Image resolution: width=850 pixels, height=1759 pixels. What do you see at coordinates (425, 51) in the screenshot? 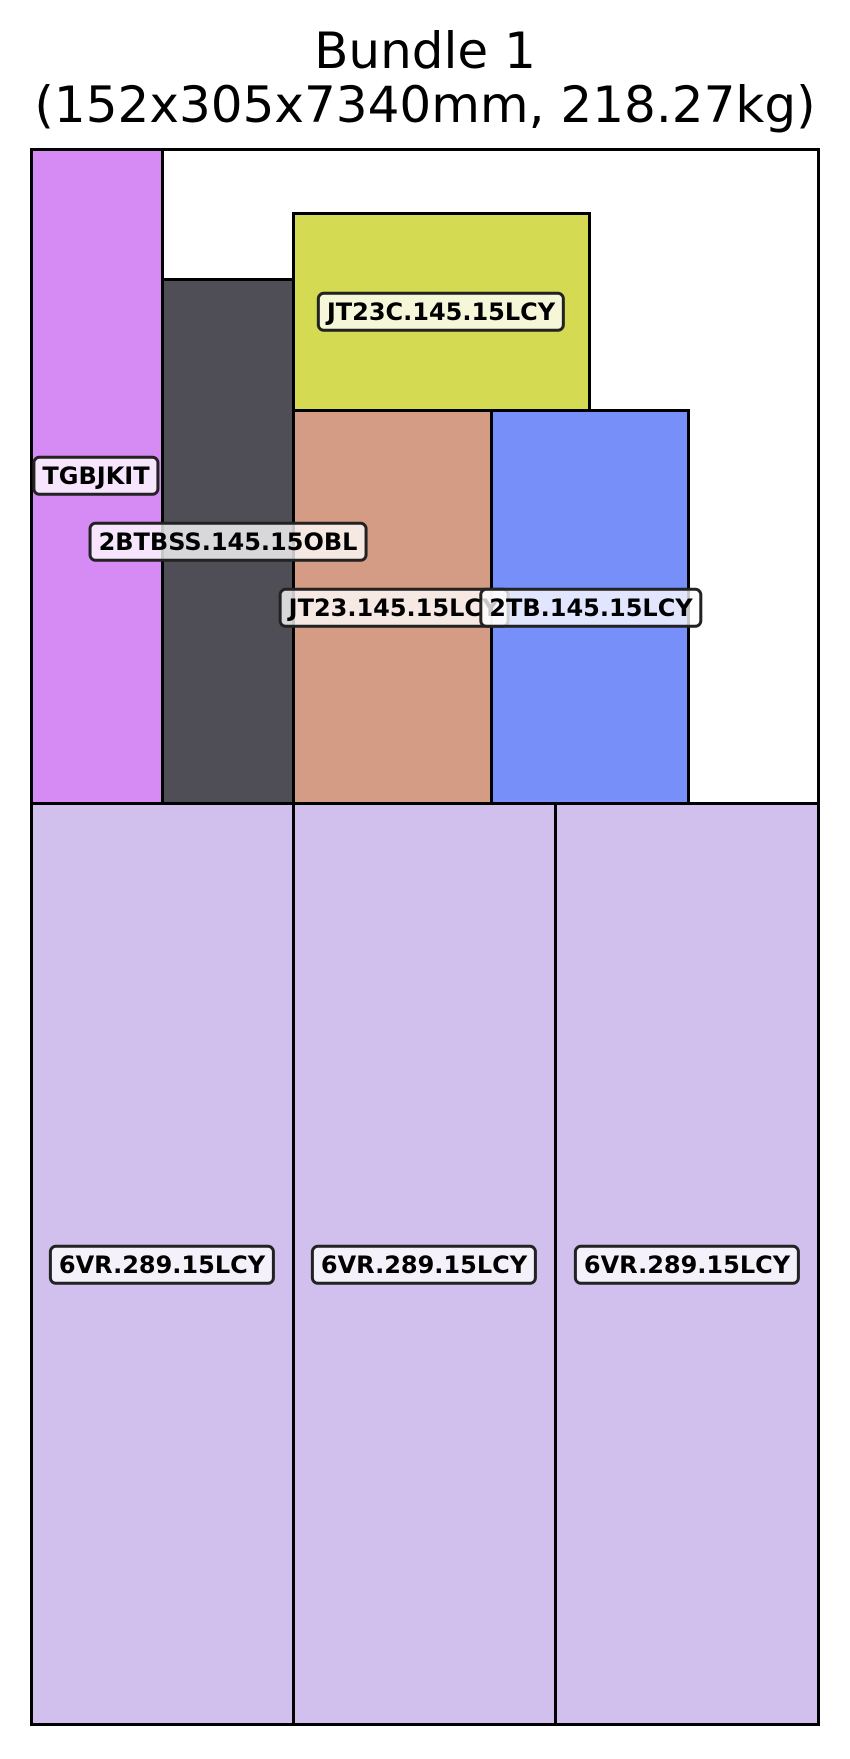
I see `diagram-title: Bundle 1` at bounding box center [425, 51].